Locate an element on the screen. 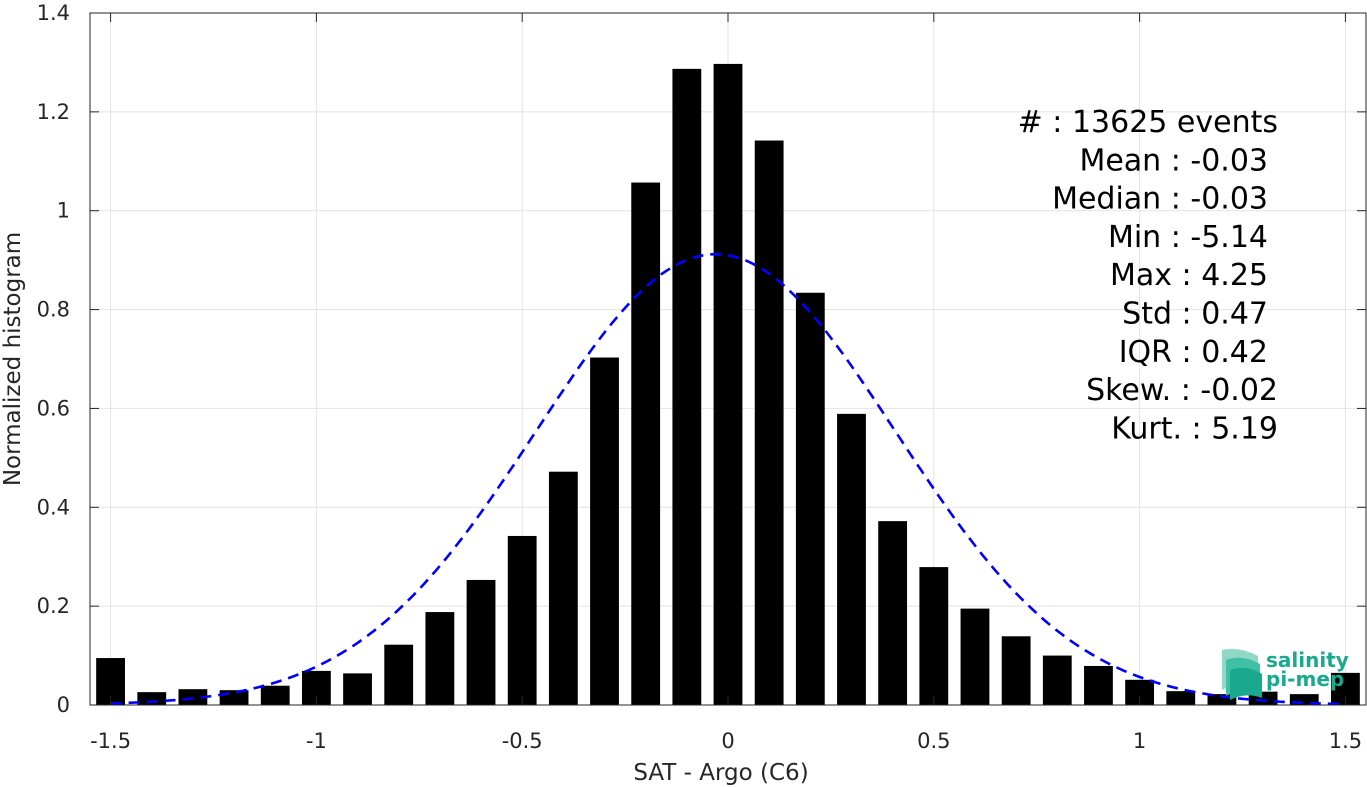  y-tick-label: 0.2 is located at coordinates (53, 606).